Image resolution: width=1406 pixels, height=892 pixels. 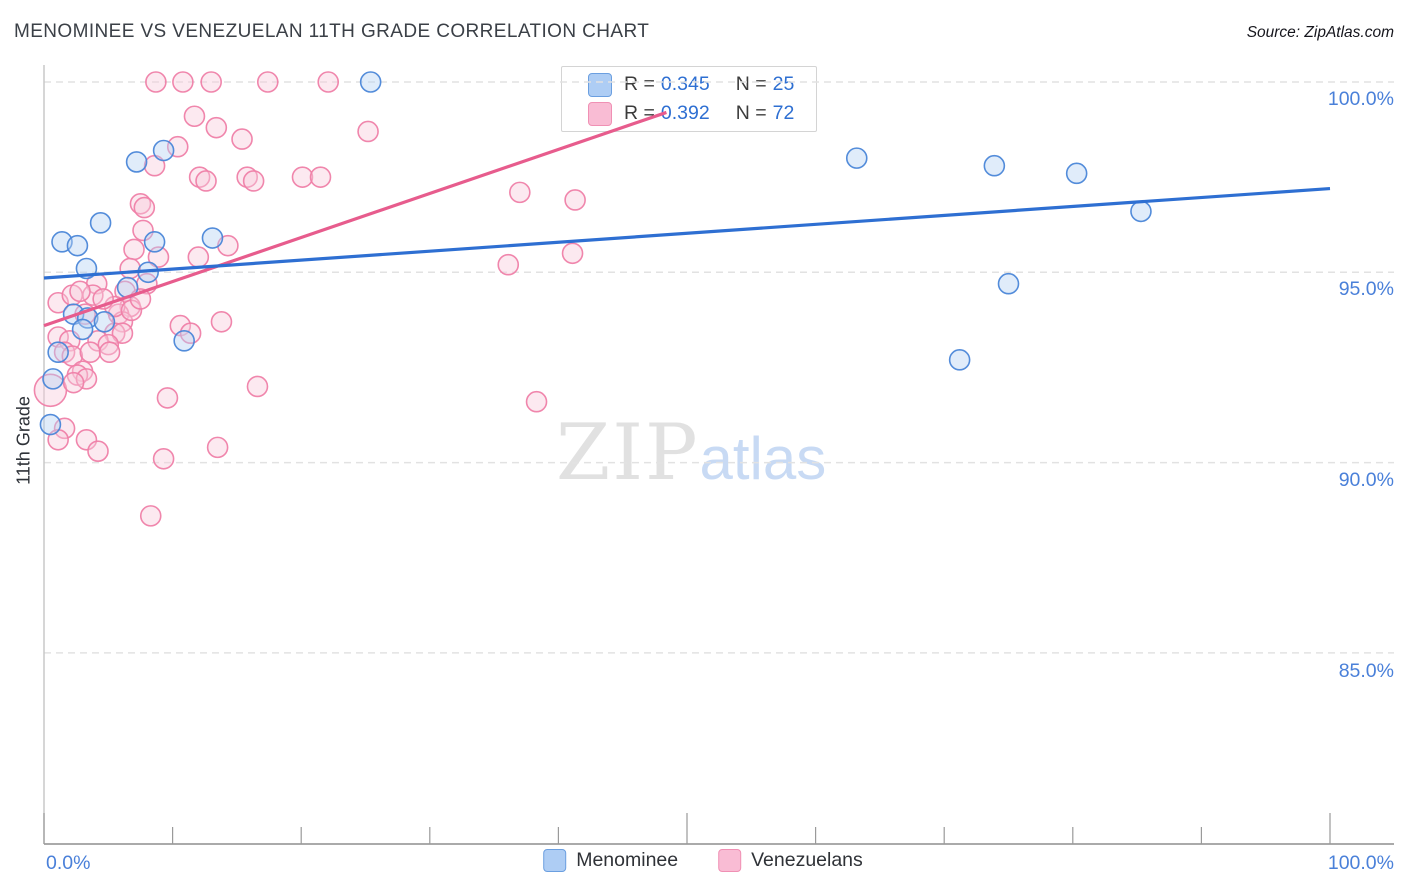 What do you see at coordinates (685, 113) in the screenshot?
I see `r-value-venezuelans: 0.392` at bounding box center [685, 113].